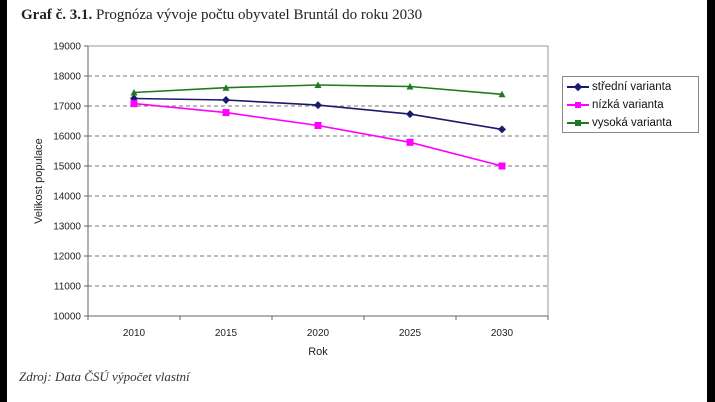 This screenshot has width=715, height=402. Describe the element at coordinates (67, 137) in the screenshot. I see `y-tick-label: 16000` at that location.